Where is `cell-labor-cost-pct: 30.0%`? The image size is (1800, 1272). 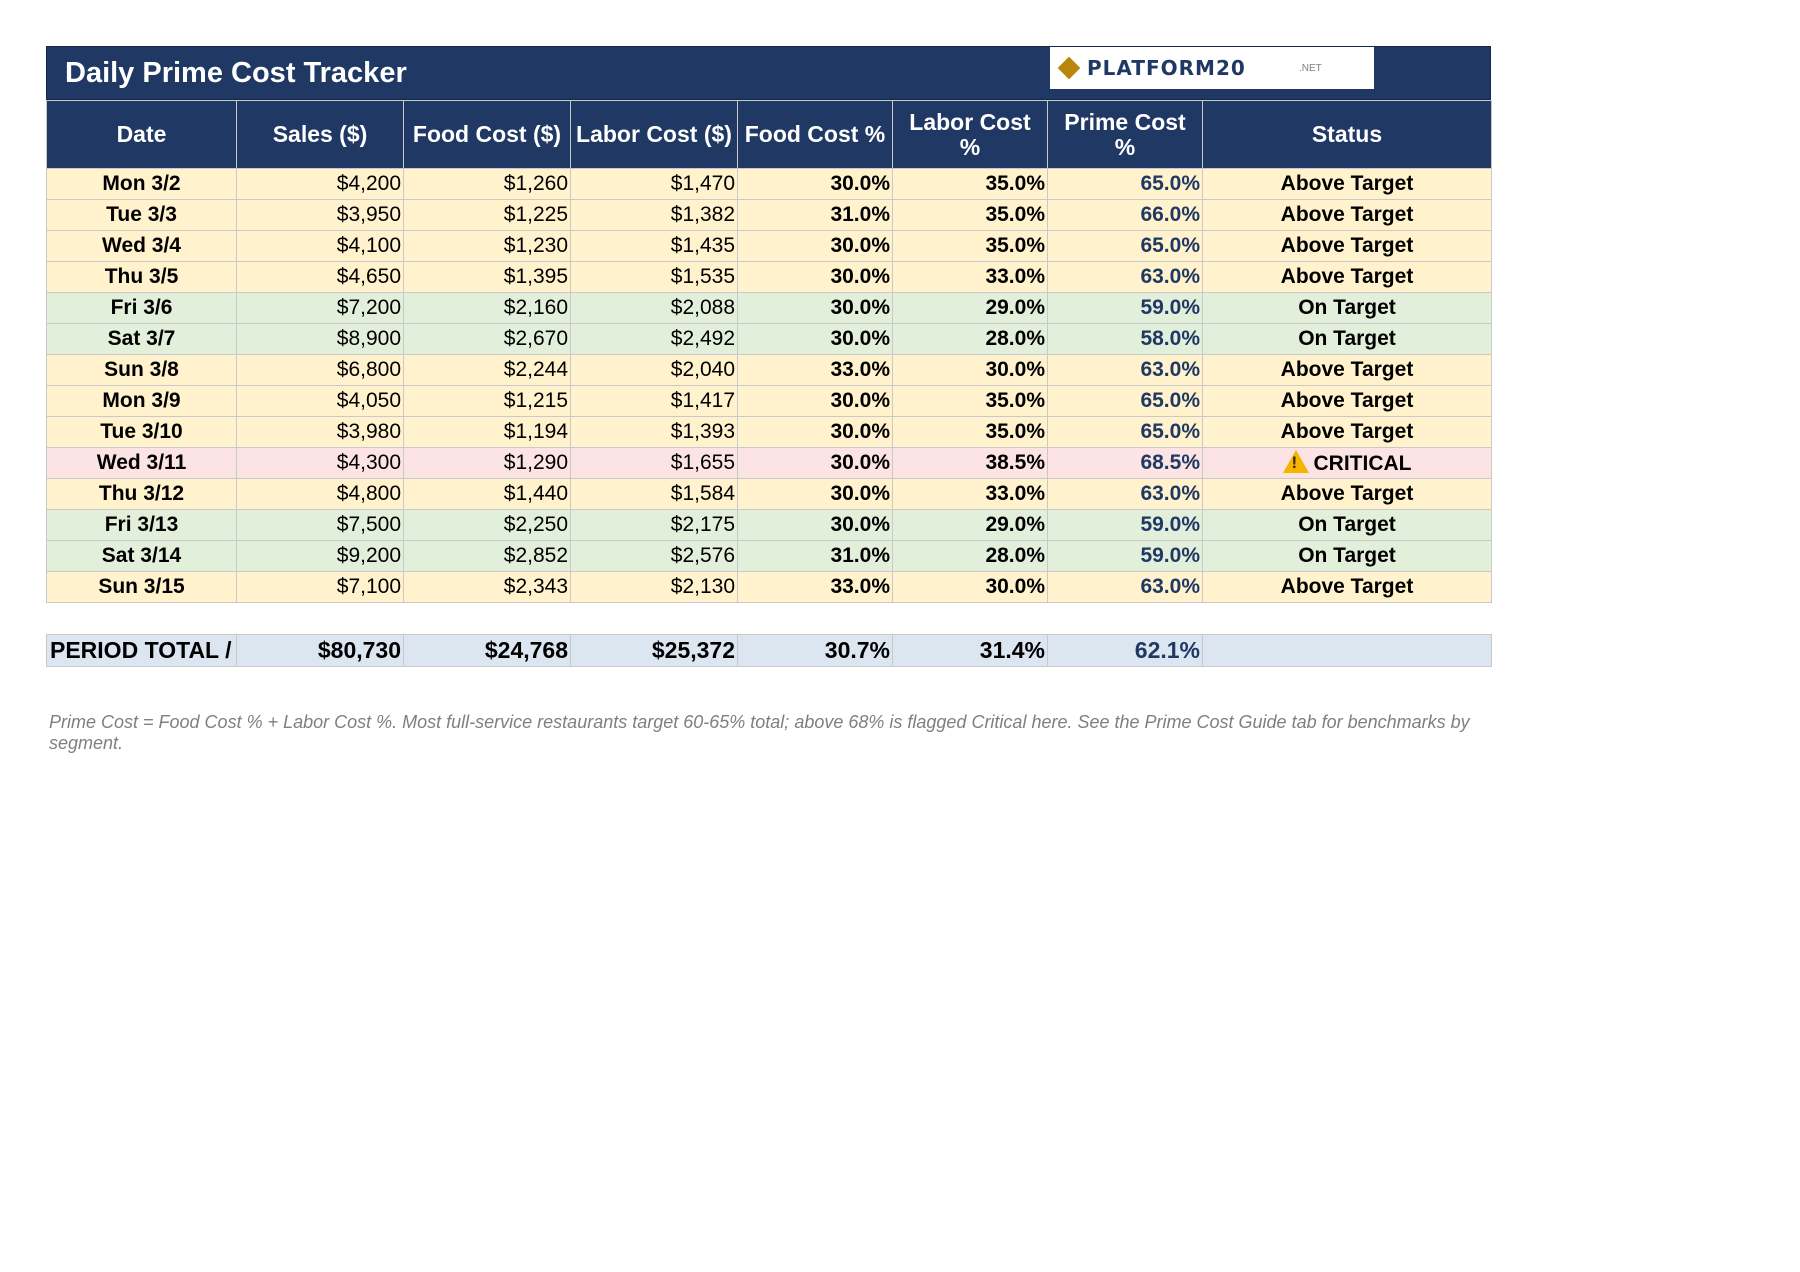
cell-labor-cost-pct: 30.0% is located at coordinates (970, 587).